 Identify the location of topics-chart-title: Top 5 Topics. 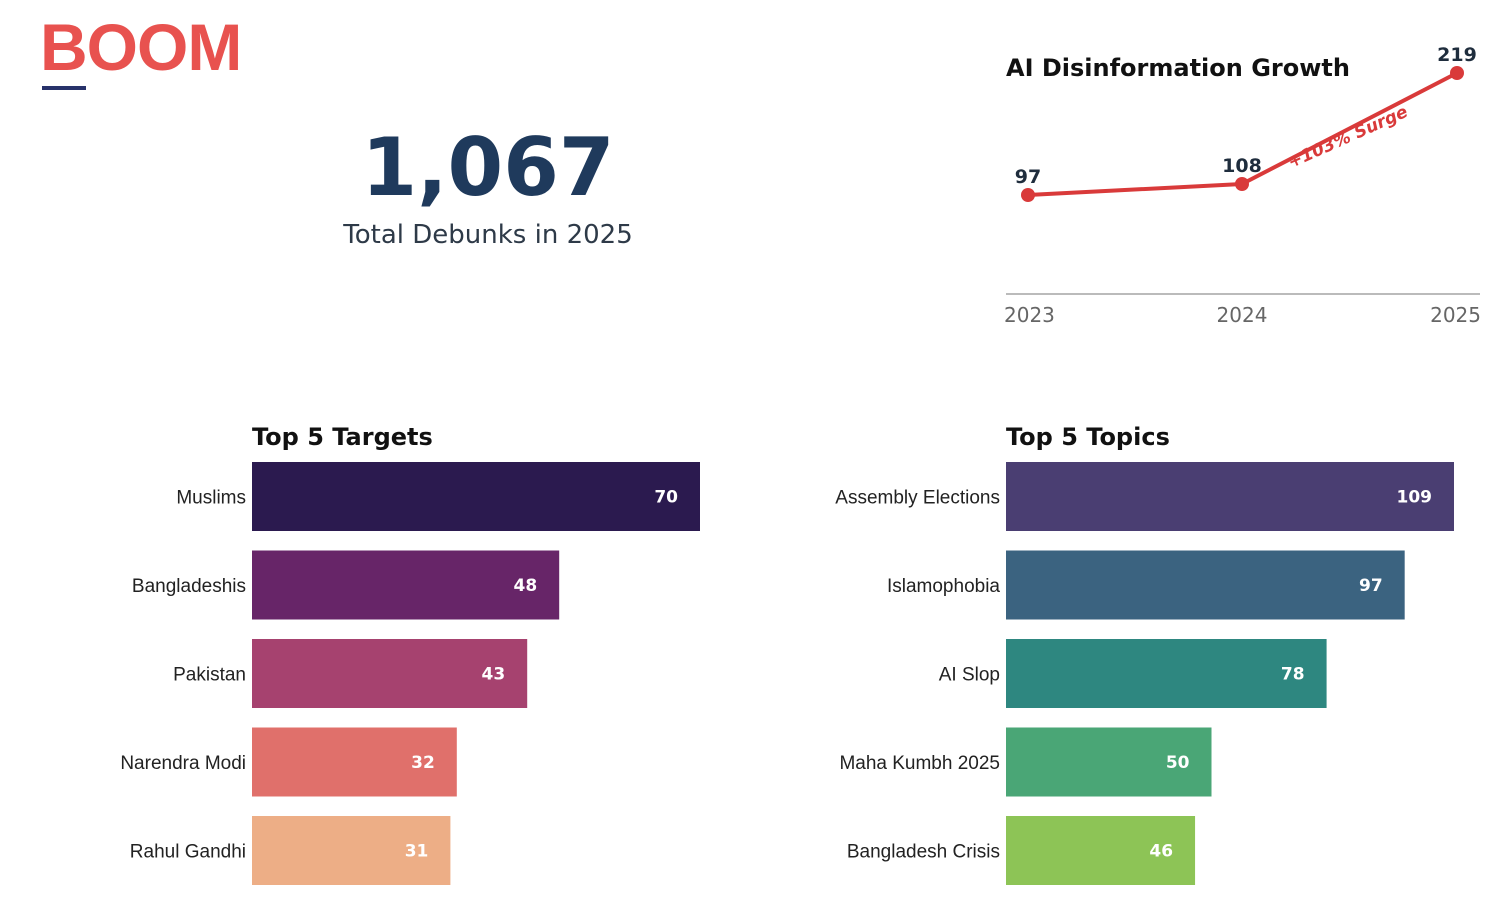
(1088, 437).